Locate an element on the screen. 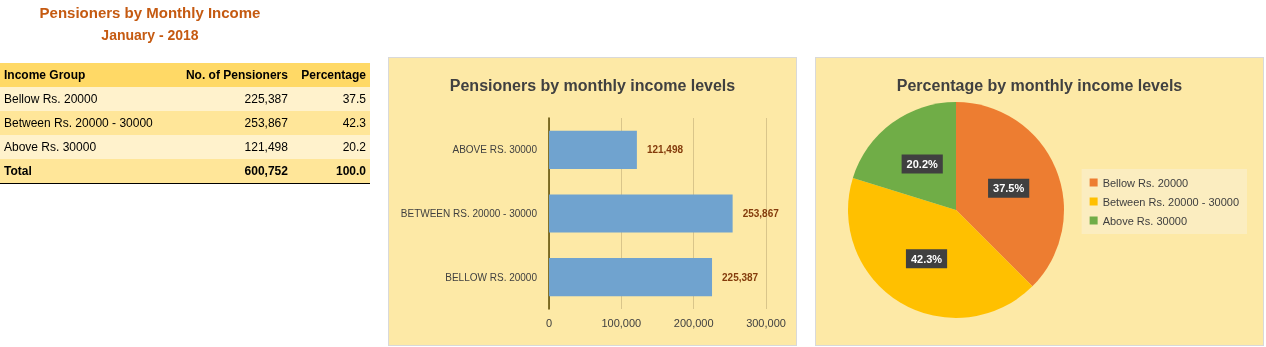  legend-label: Bellow Rs. 20000 is located at coordinates (1145, 182).